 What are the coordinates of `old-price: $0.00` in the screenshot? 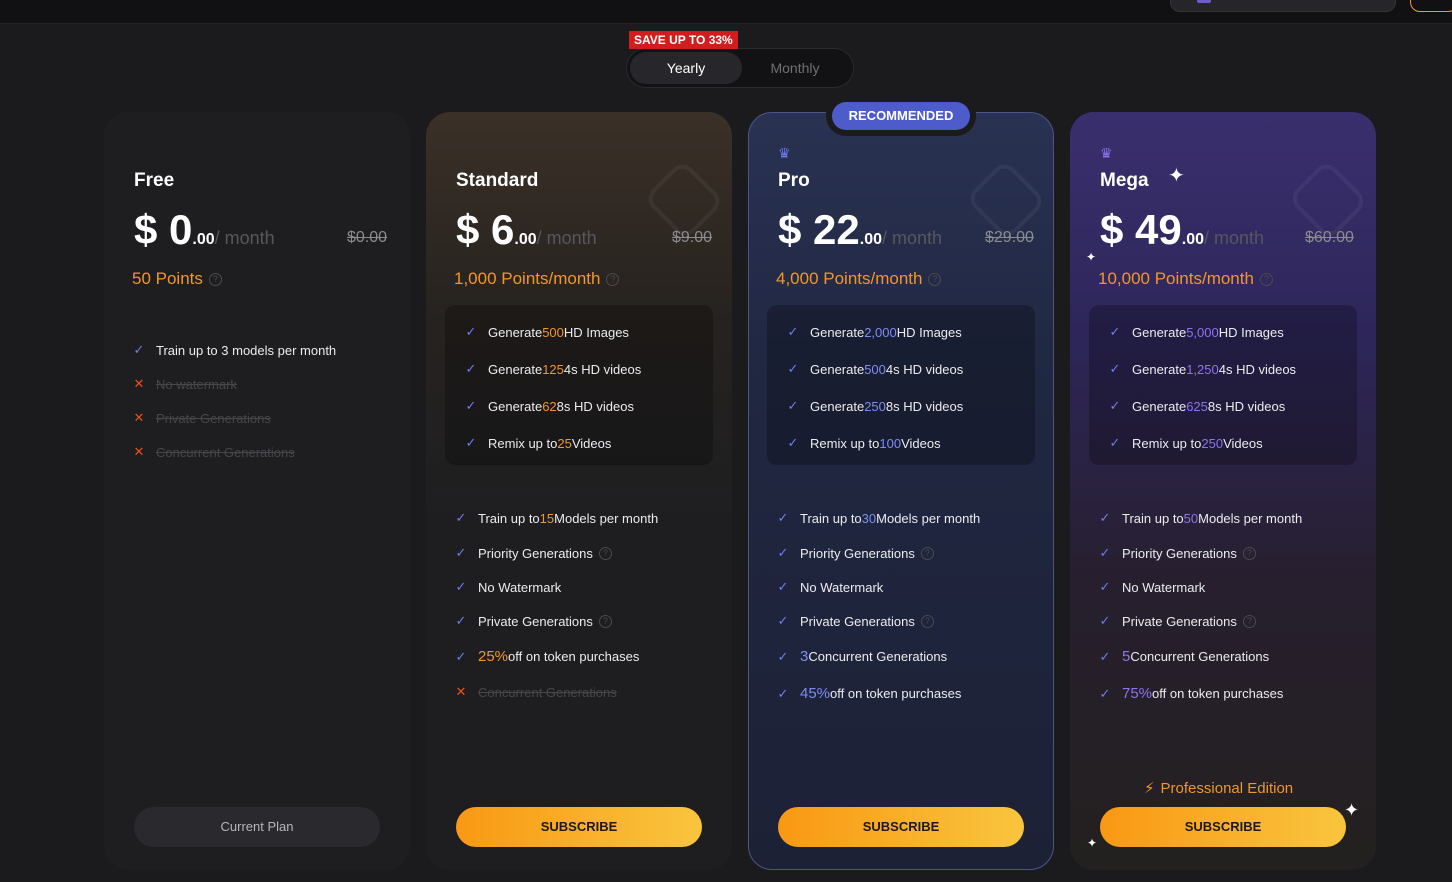 It's located at (367, 237).